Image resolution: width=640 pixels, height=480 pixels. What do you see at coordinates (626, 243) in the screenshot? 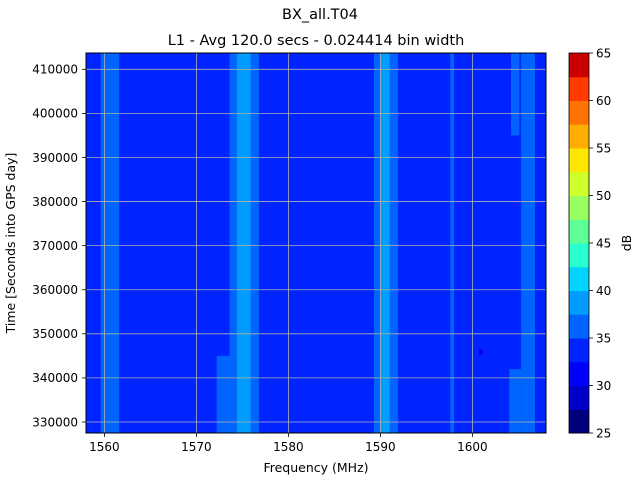
I see `colorbar-label: dB` at bounding box center [626, 243].